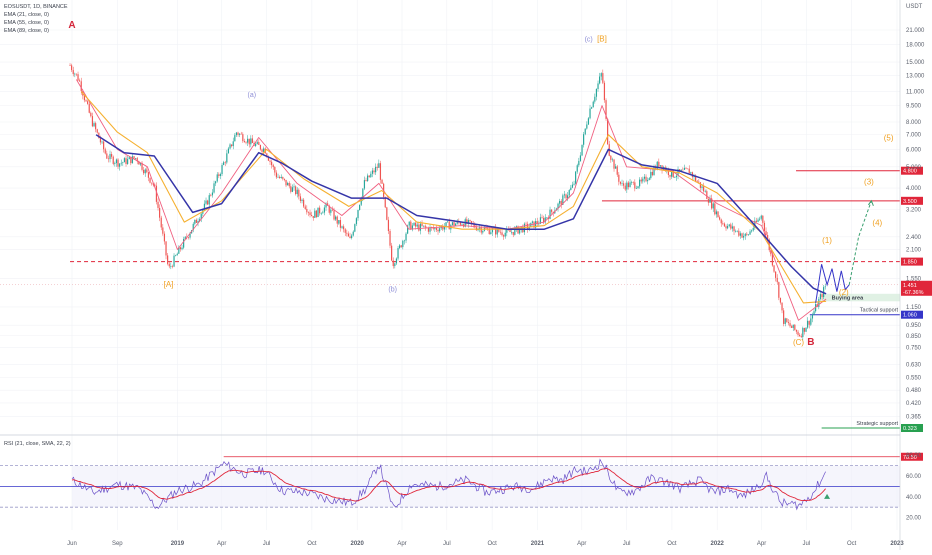 Image resolution: width=932 pixels, height=555 pixels. I want to click on level-price-text: 3.500, so click(910, 202).